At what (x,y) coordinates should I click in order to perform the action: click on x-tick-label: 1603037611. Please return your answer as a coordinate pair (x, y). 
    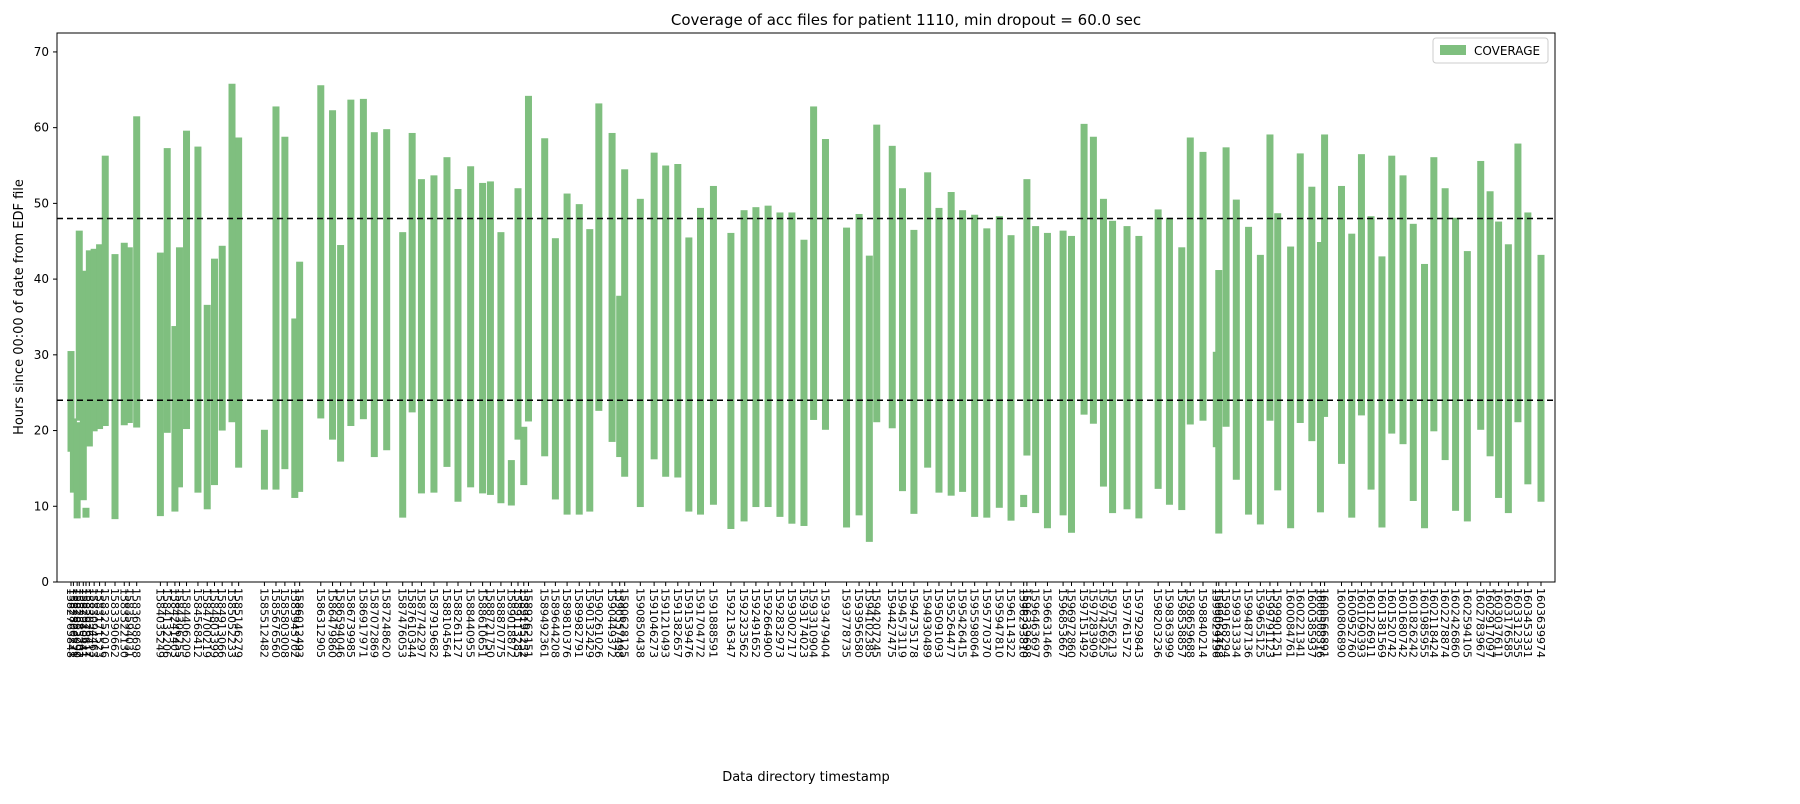
    Looking at the image, I should click on (1498, 623).